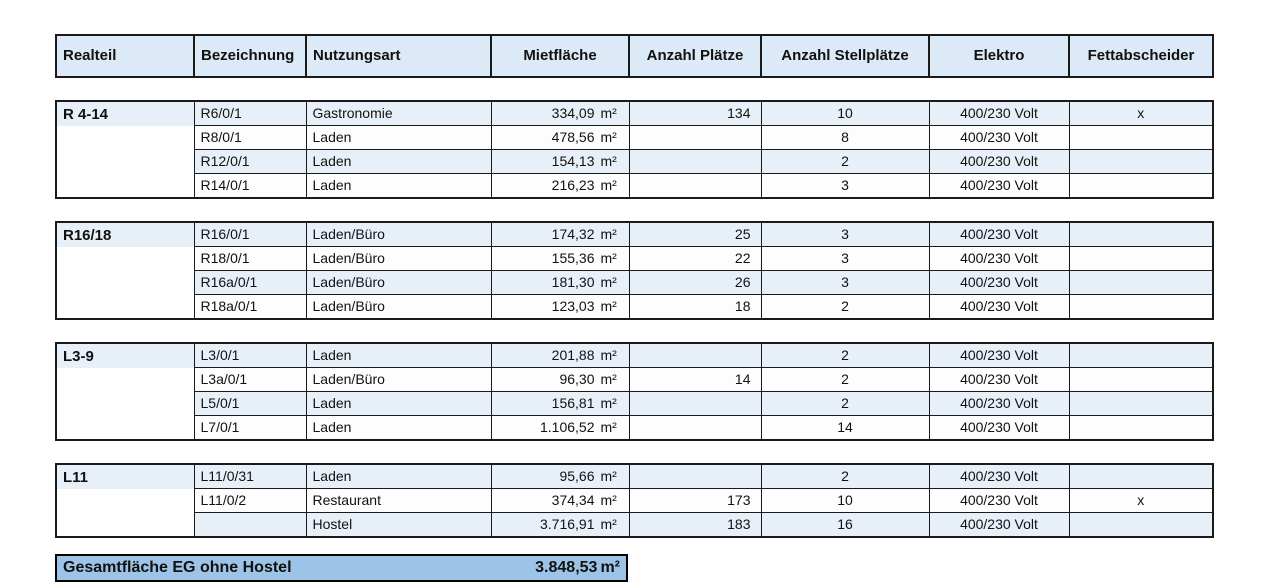 The width and height of the screenshot is (1280, 582). I want to click on table-row: R8/0/1 Laden 478,56 m² 8 400/230 Volt, so click(635, 137).